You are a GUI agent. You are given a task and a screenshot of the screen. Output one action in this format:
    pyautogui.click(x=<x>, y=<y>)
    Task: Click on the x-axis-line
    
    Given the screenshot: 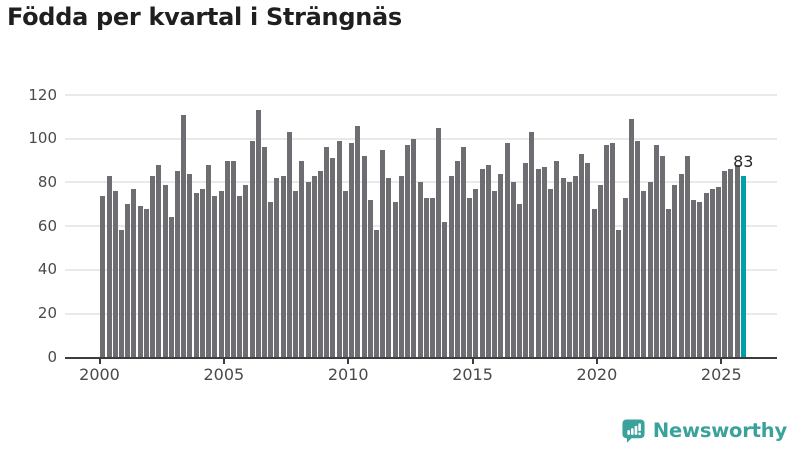 What is the action you would take?
    pyautogui.click(x=421, y=358)
    